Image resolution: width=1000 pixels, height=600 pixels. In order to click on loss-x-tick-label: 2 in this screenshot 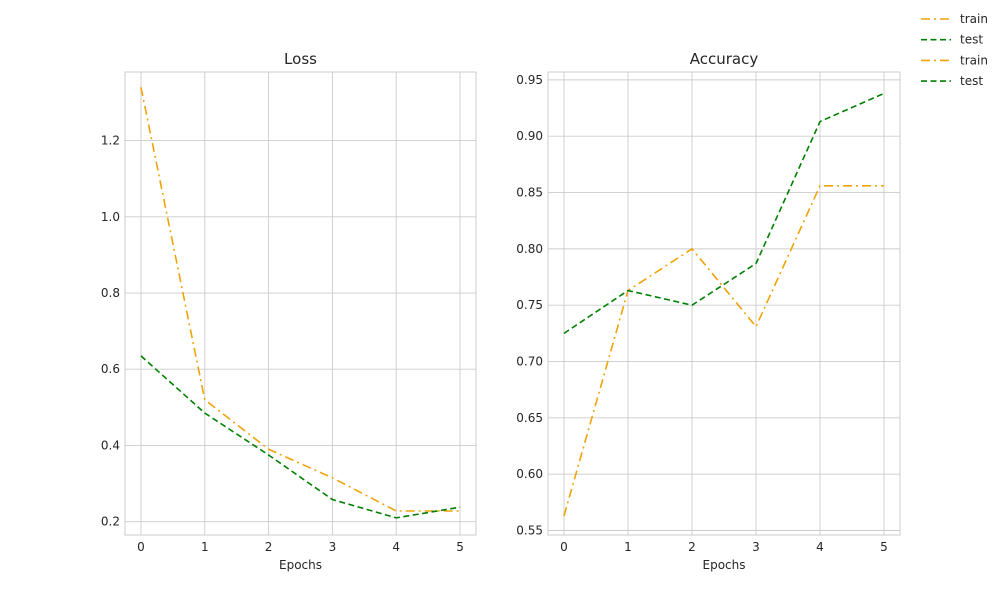, I will do `click(269, 547)`.